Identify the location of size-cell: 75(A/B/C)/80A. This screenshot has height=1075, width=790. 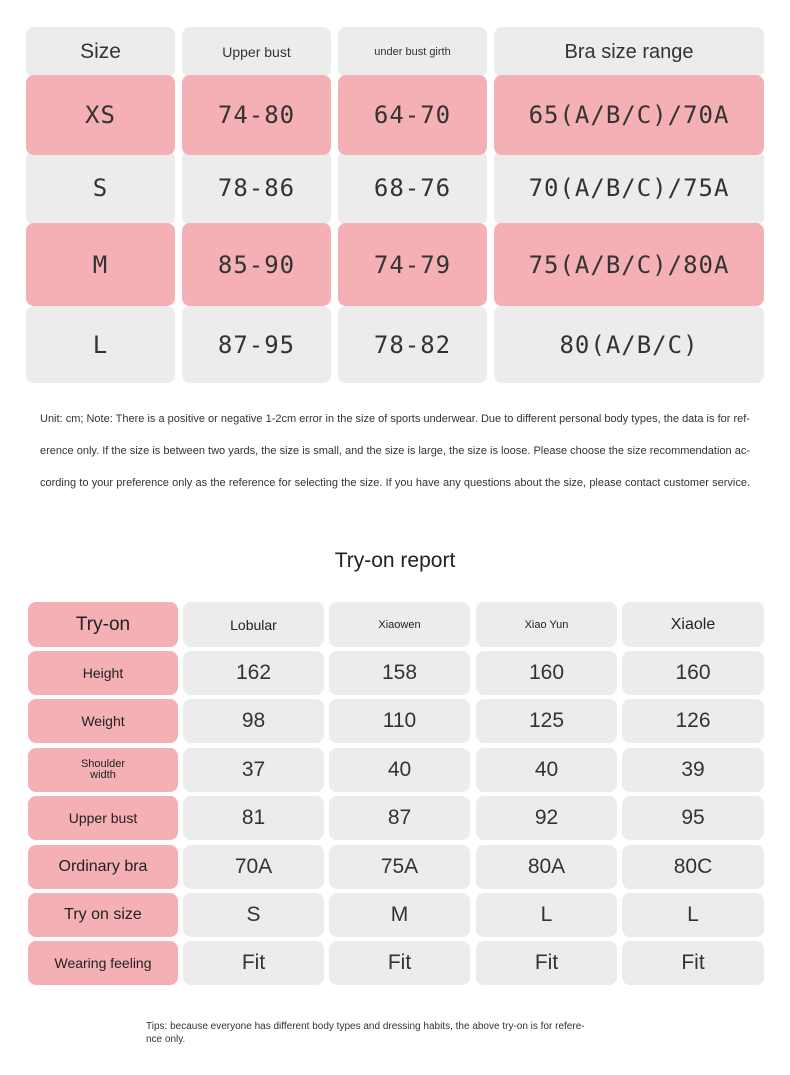
(629, 264).